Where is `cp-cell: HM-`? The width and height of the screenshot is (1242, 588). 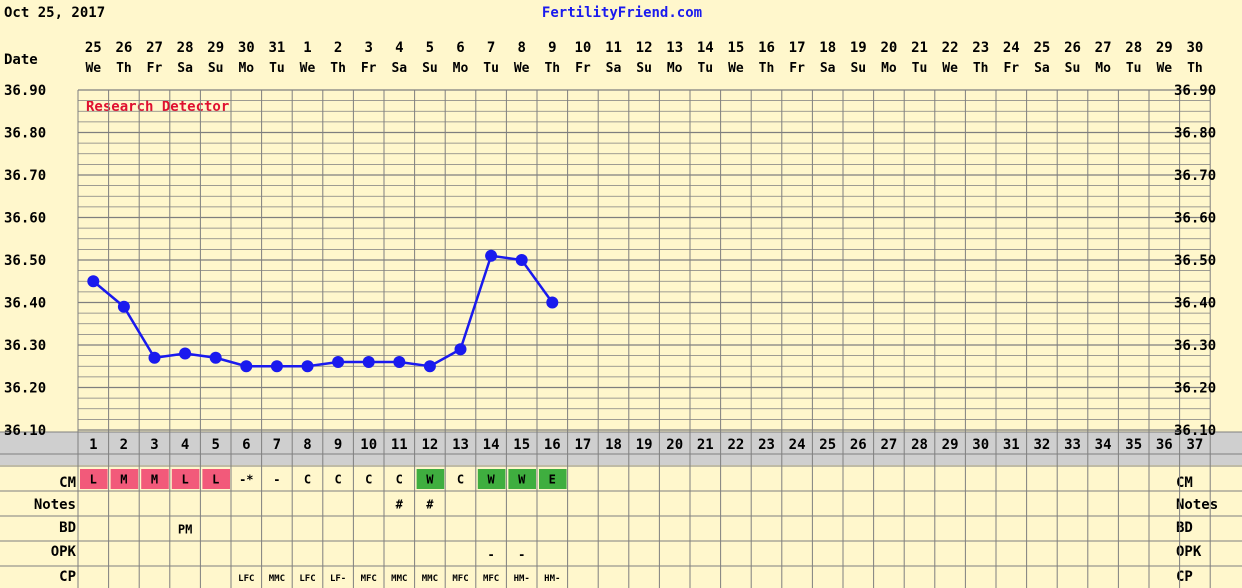 cp-cell: HM- is located at coordinates (552, 579).